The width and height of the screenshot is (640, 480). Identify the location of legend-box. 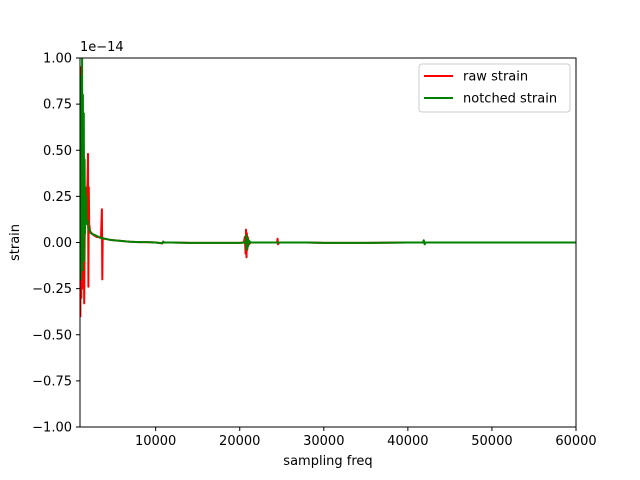
(494, 88).